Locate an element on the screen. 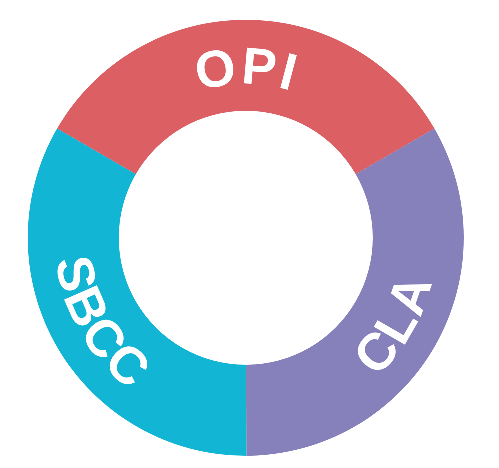 This screenshot has height=468, width=499. slice-label: CLA is located at coordinates (393, 326).